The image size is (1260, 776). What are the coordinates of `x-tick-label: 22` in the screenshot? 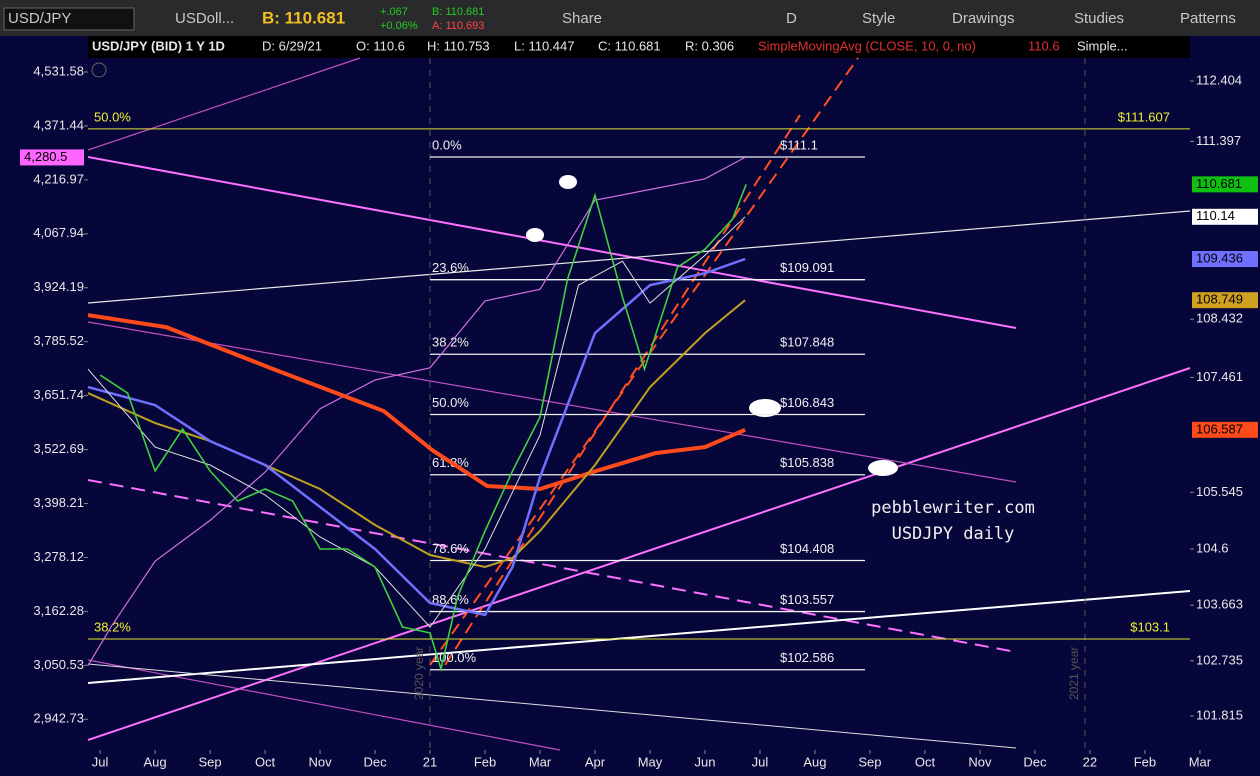 It's located at (1090, 761).